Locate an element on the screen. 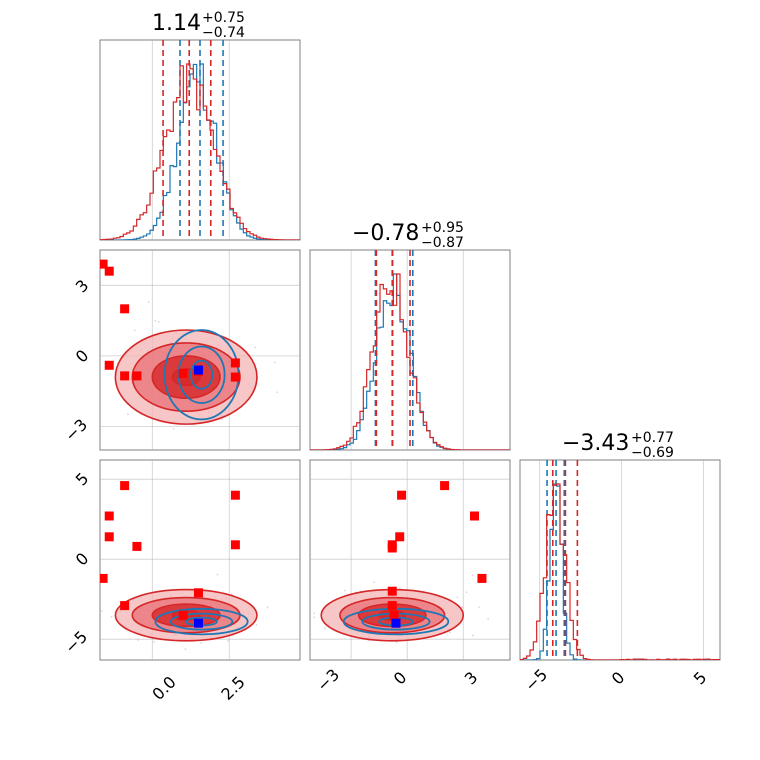  panel-p21 is located at coordinates (410, 560).